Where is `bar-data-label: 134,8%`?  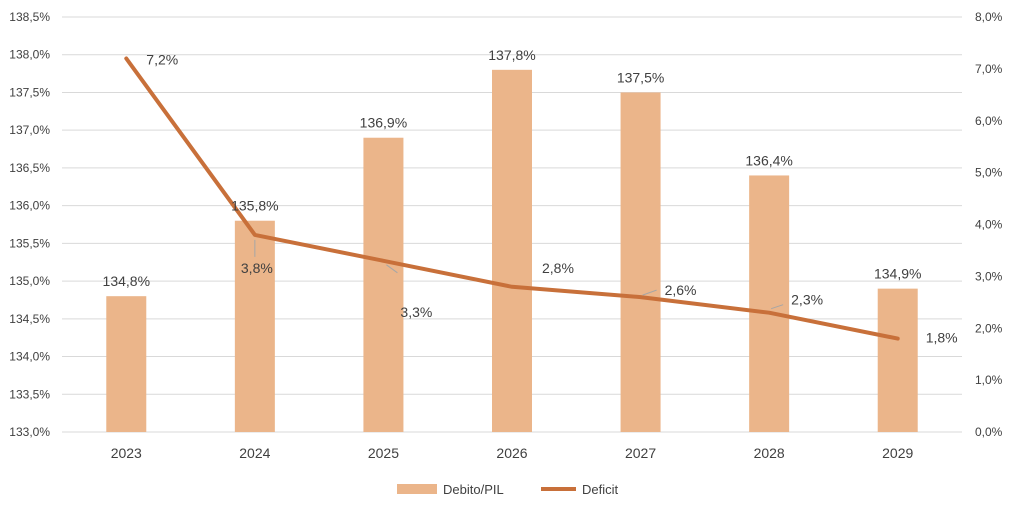 bar-data-label: 134,8% is located at coordinates (126, 281).